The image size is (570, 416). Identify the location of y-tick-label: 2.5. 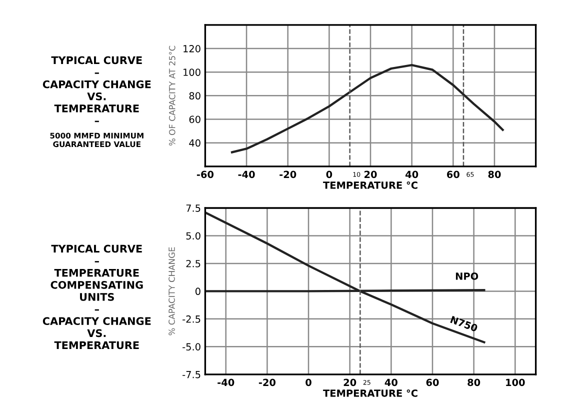
(193, 264).